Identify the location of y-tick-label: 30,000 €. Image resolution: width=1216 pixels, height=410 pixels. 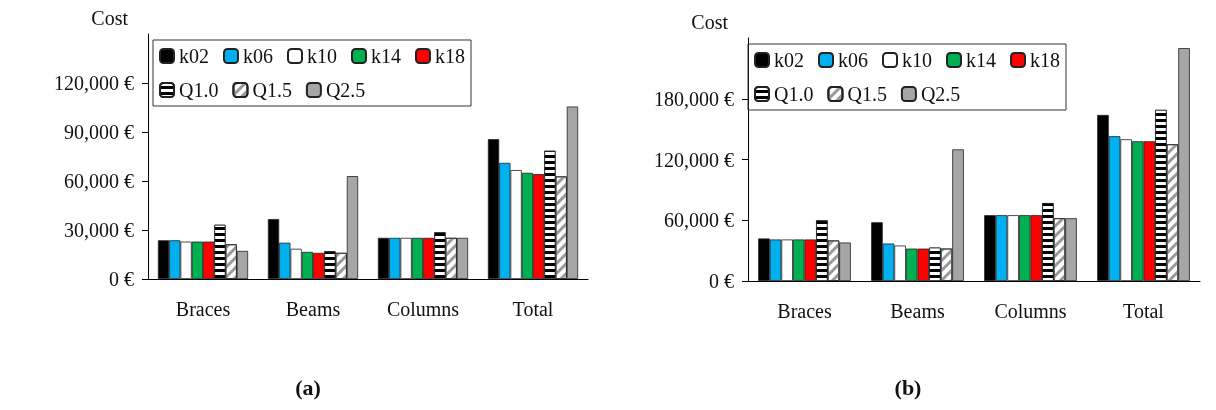
(99, 230).